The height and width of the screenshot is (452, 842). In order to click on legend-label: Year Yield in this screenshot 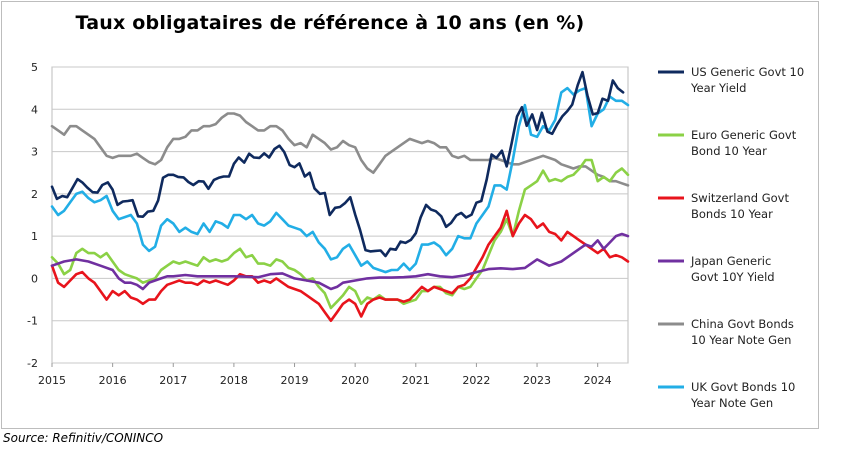, I will do `click(718, 88)`.